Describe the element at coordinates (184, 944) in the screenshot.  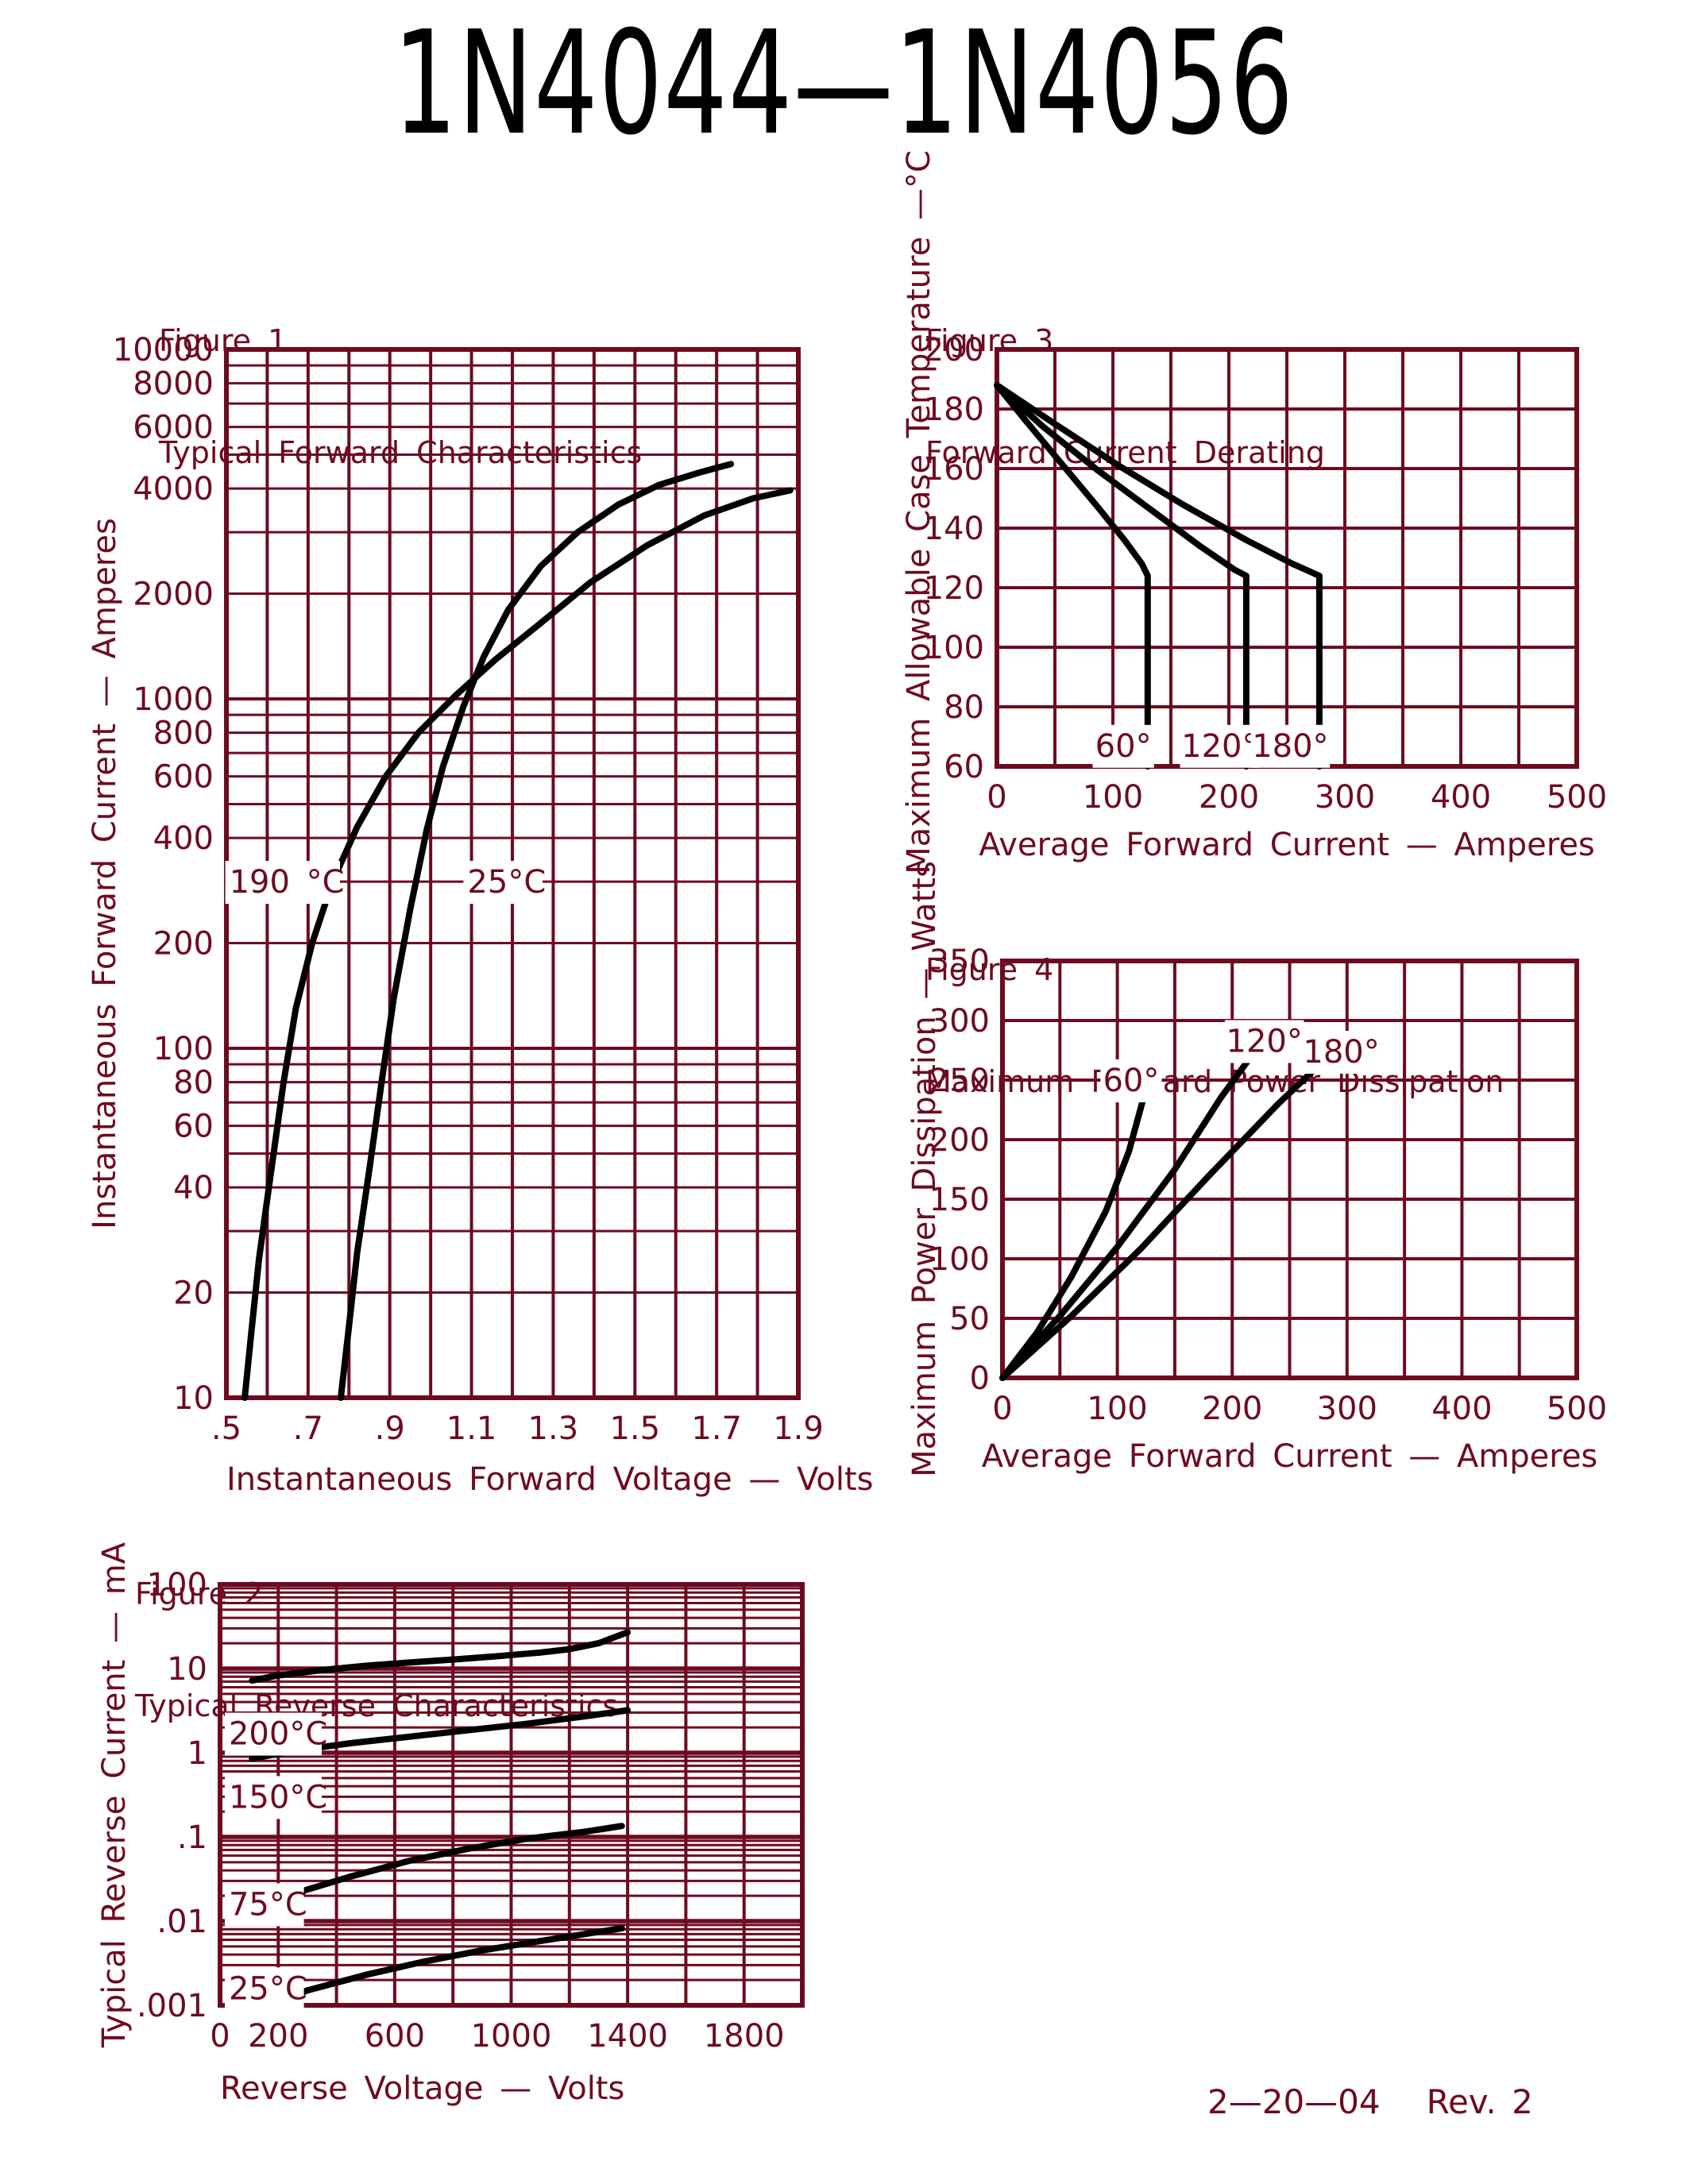
I see `figure-1-y-tick-label: 200` at that location.